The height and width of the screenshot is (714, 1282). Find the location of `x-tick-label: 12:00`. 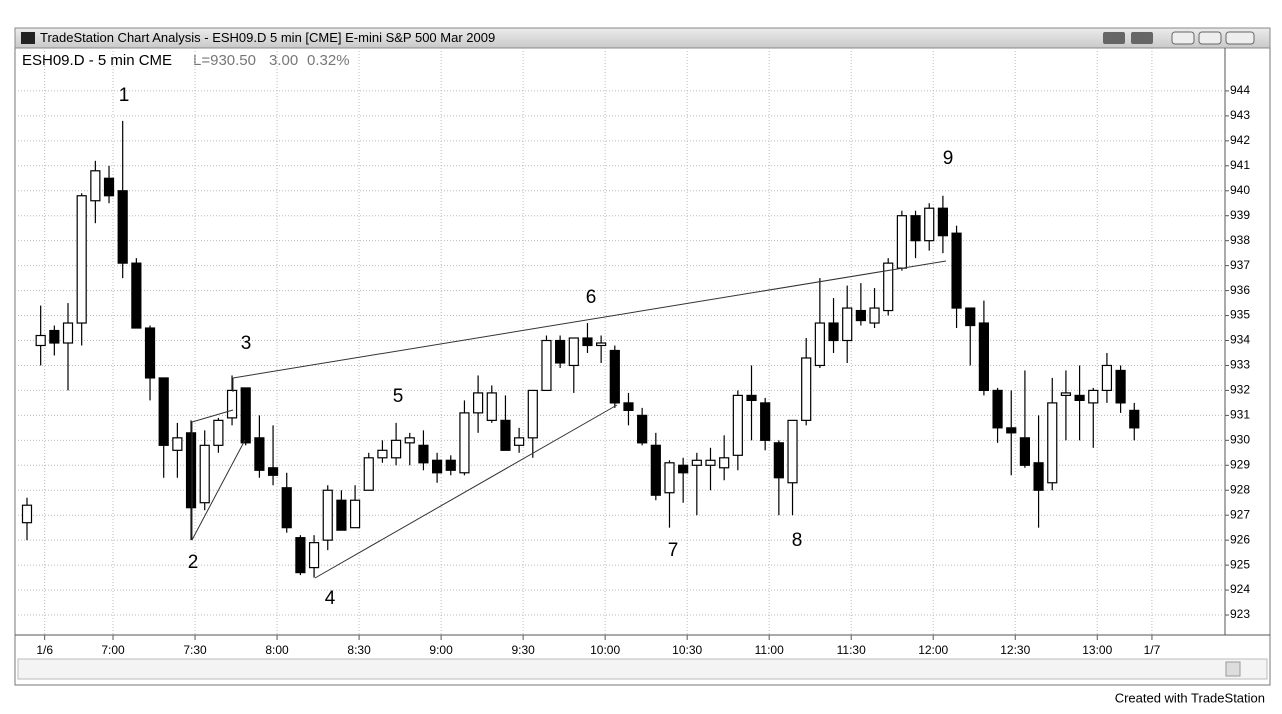

x-tick-label: 12:00 is located at coordinates (933, 650).